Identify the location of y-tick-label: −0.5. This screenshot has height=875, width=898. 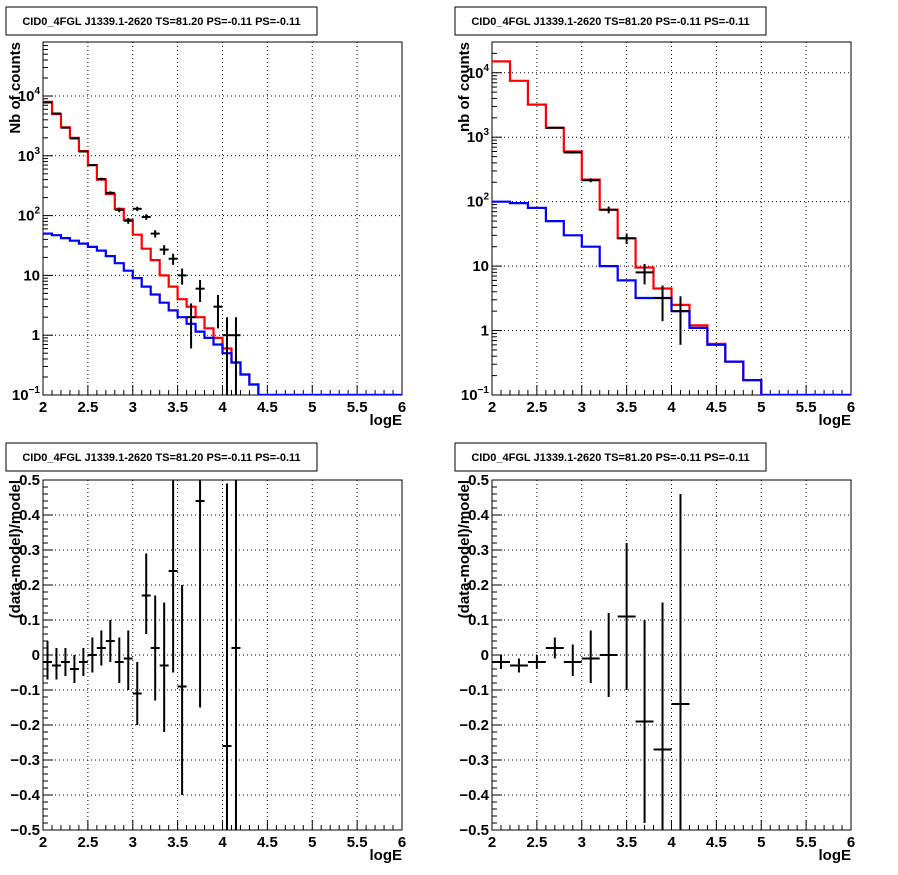
(25, 830).